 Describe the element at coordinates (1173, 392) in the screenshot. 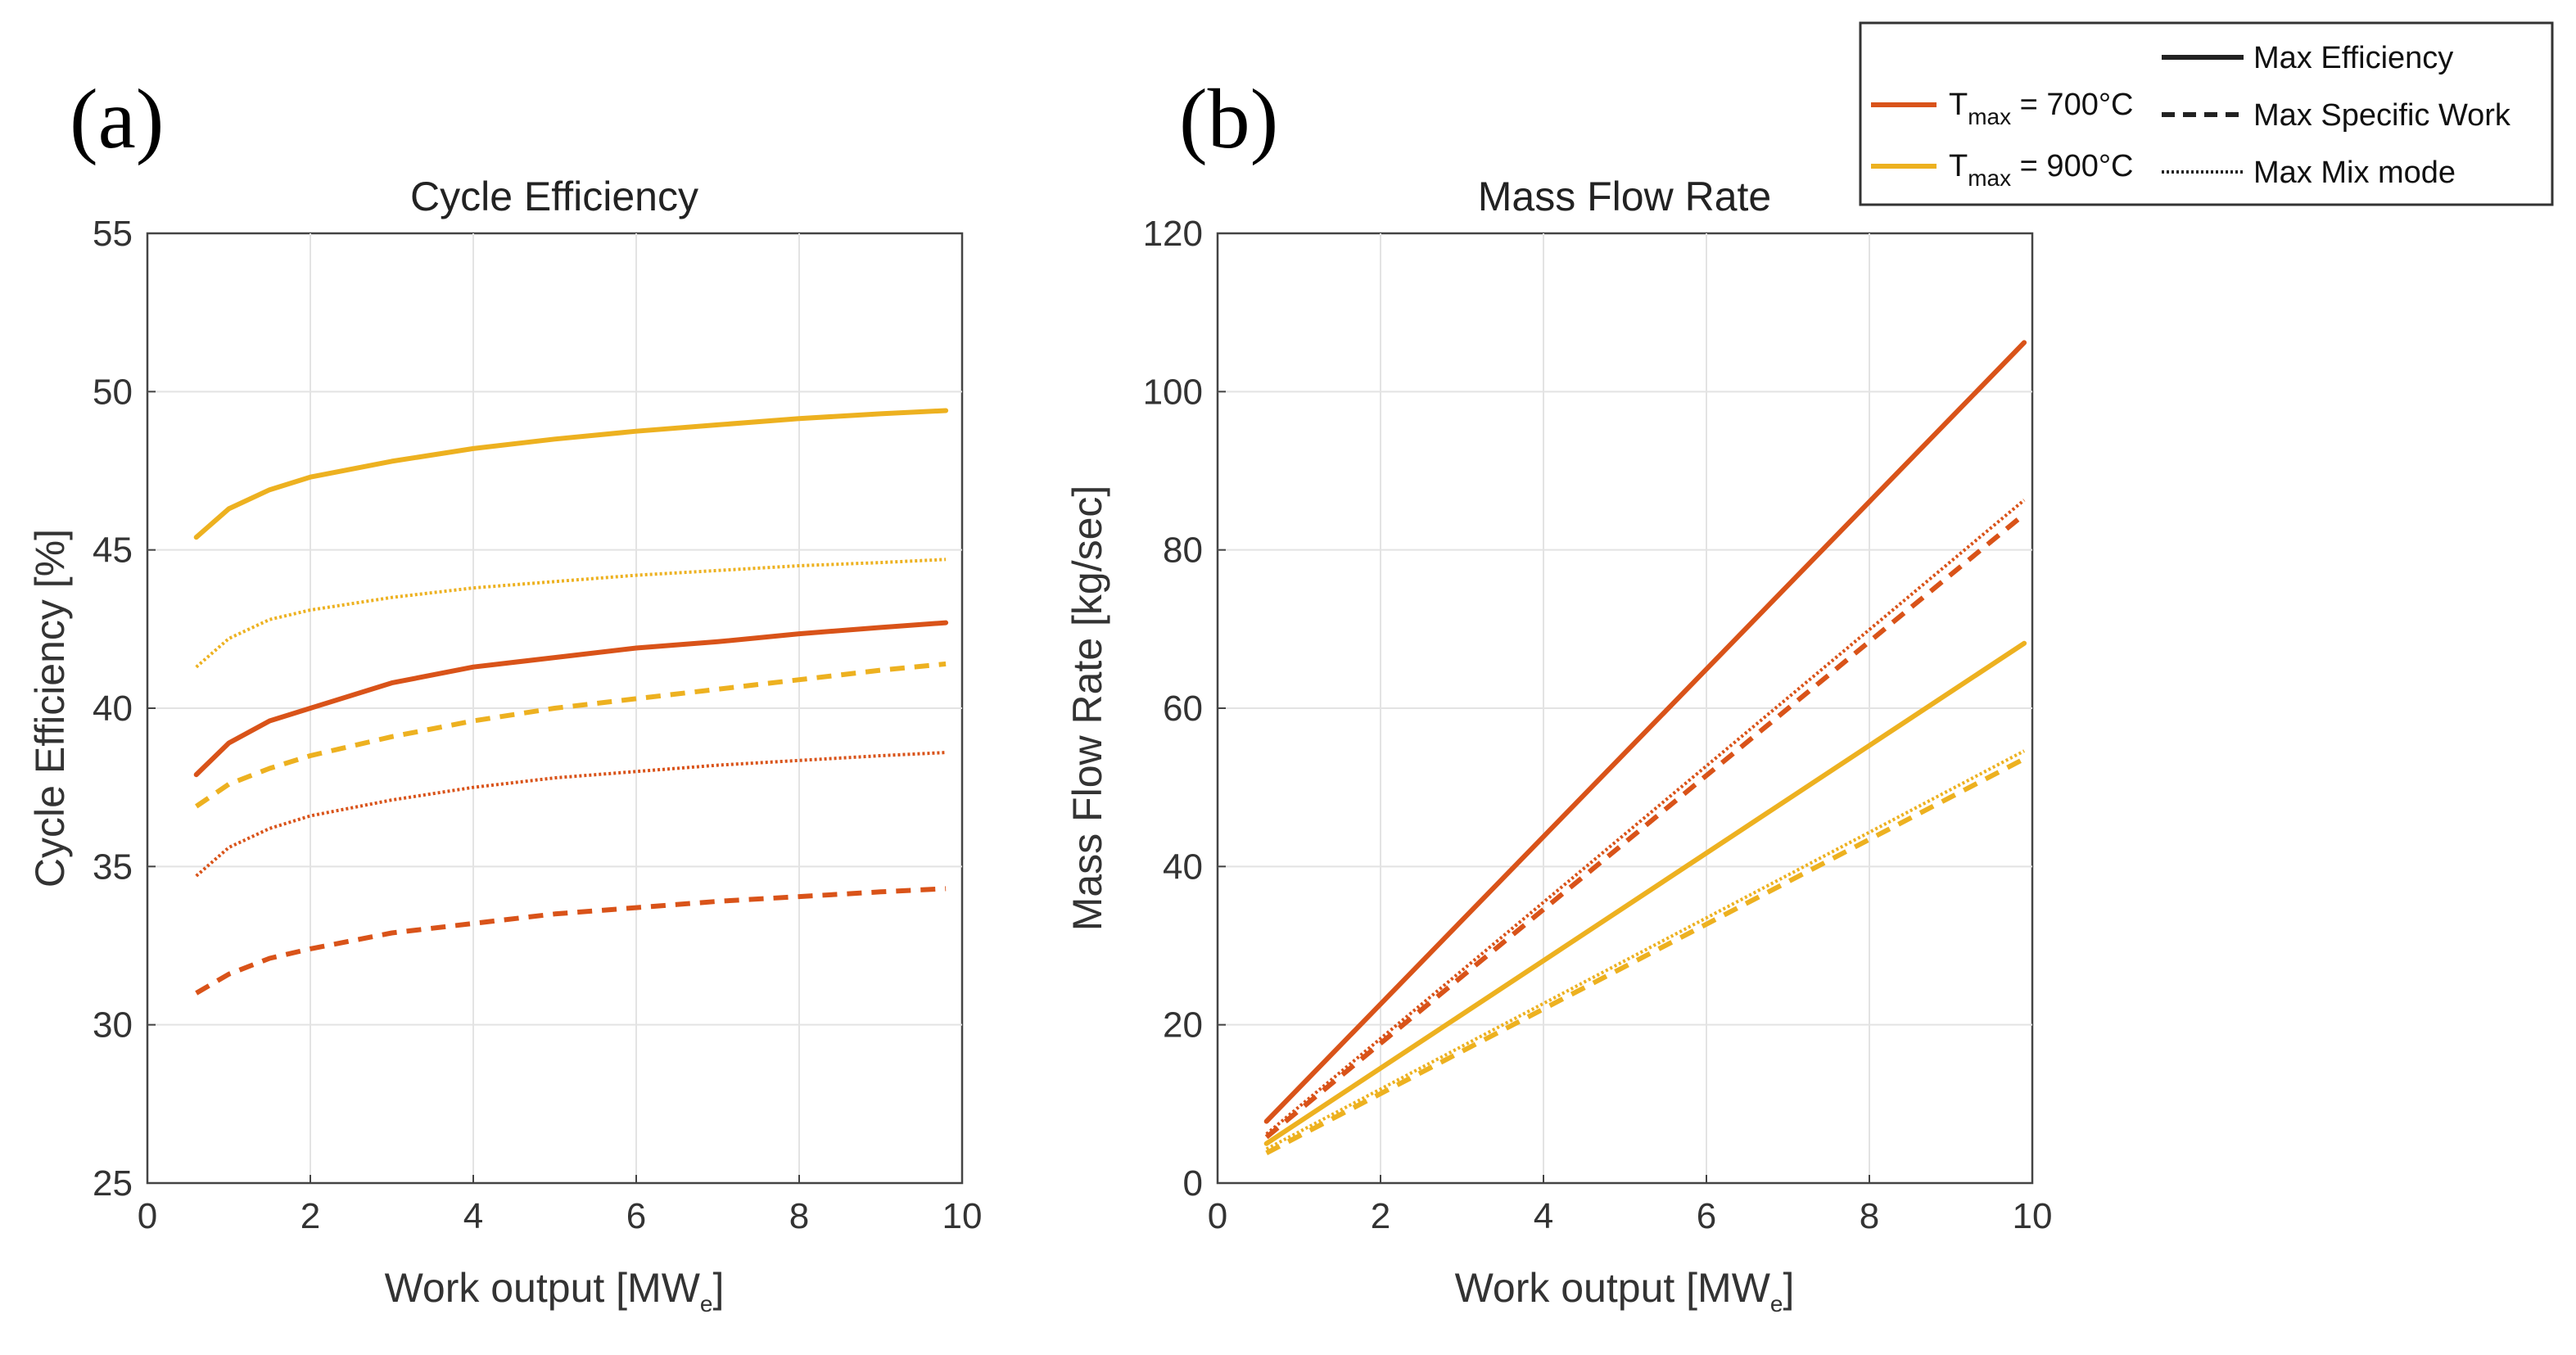

I see `y-tick-label: 100` at that location.